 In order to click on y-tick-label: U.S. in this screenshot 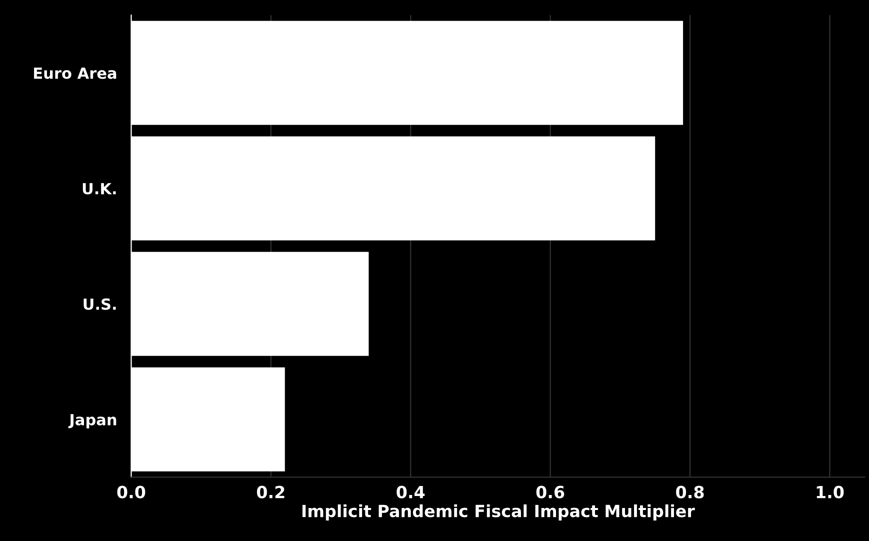, I will do `click(100, 304)`.